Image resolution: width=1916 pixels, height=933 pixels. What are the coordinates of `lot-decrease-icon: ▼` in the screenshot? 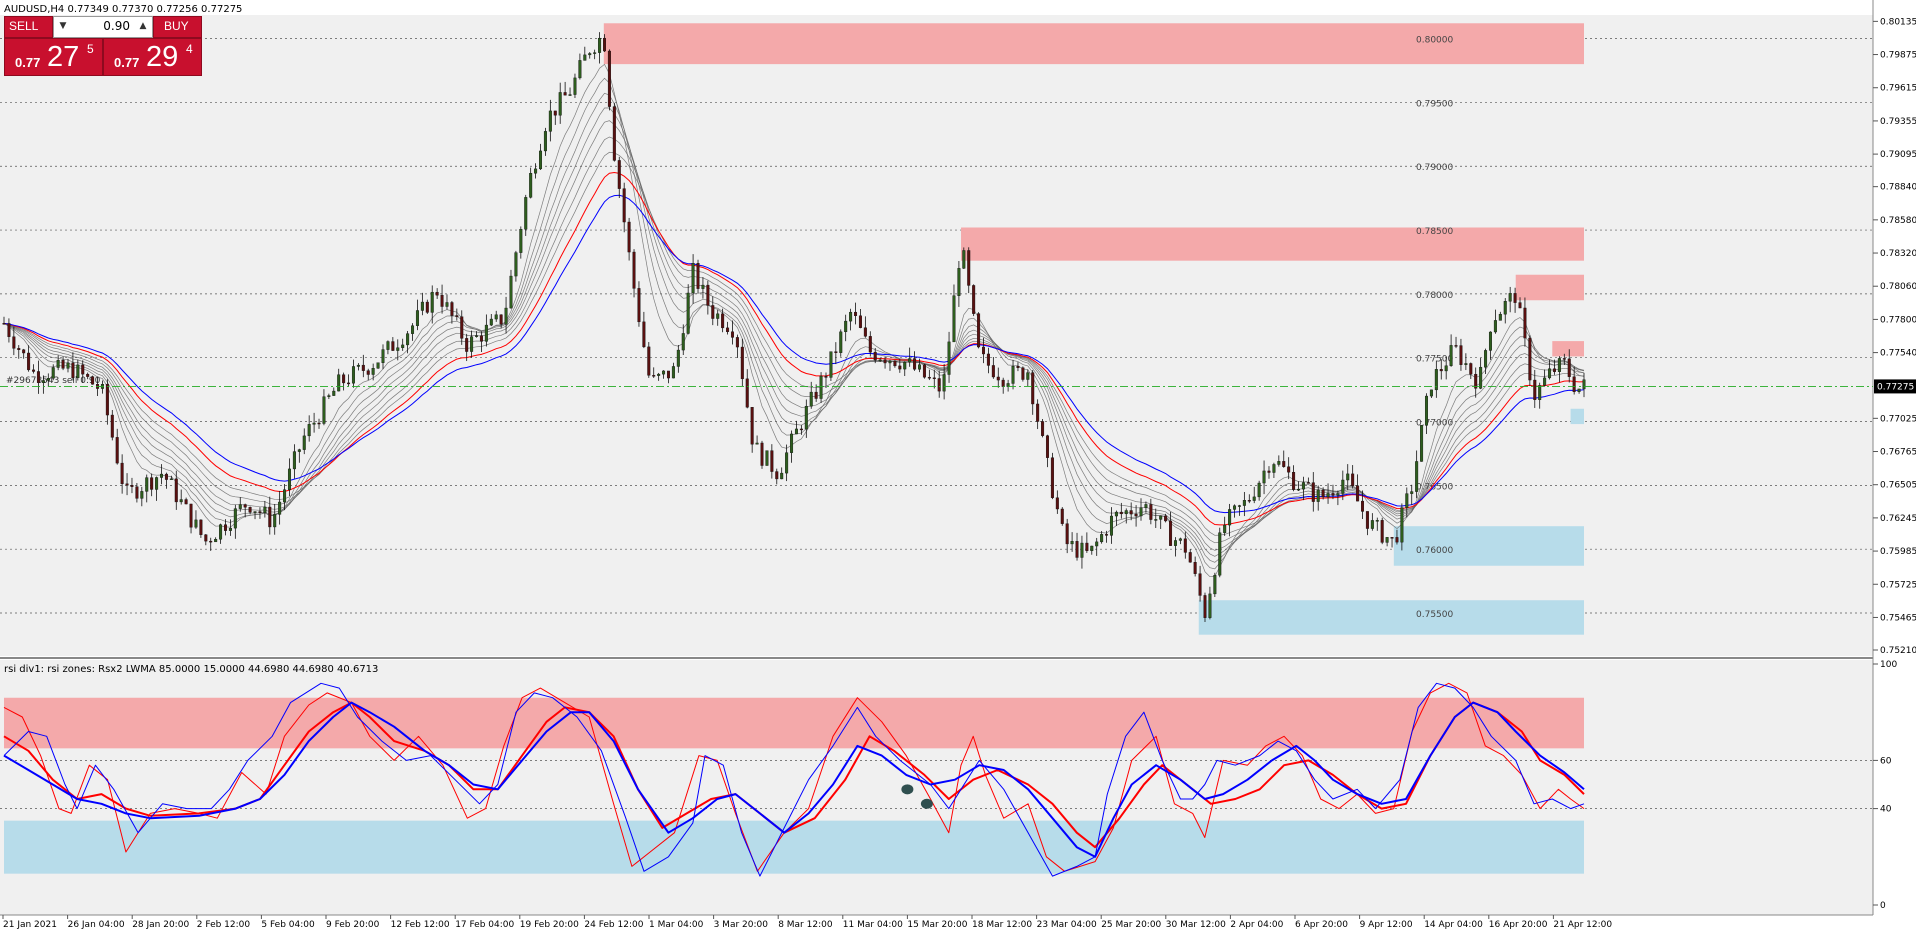 It's located at (63, 26).